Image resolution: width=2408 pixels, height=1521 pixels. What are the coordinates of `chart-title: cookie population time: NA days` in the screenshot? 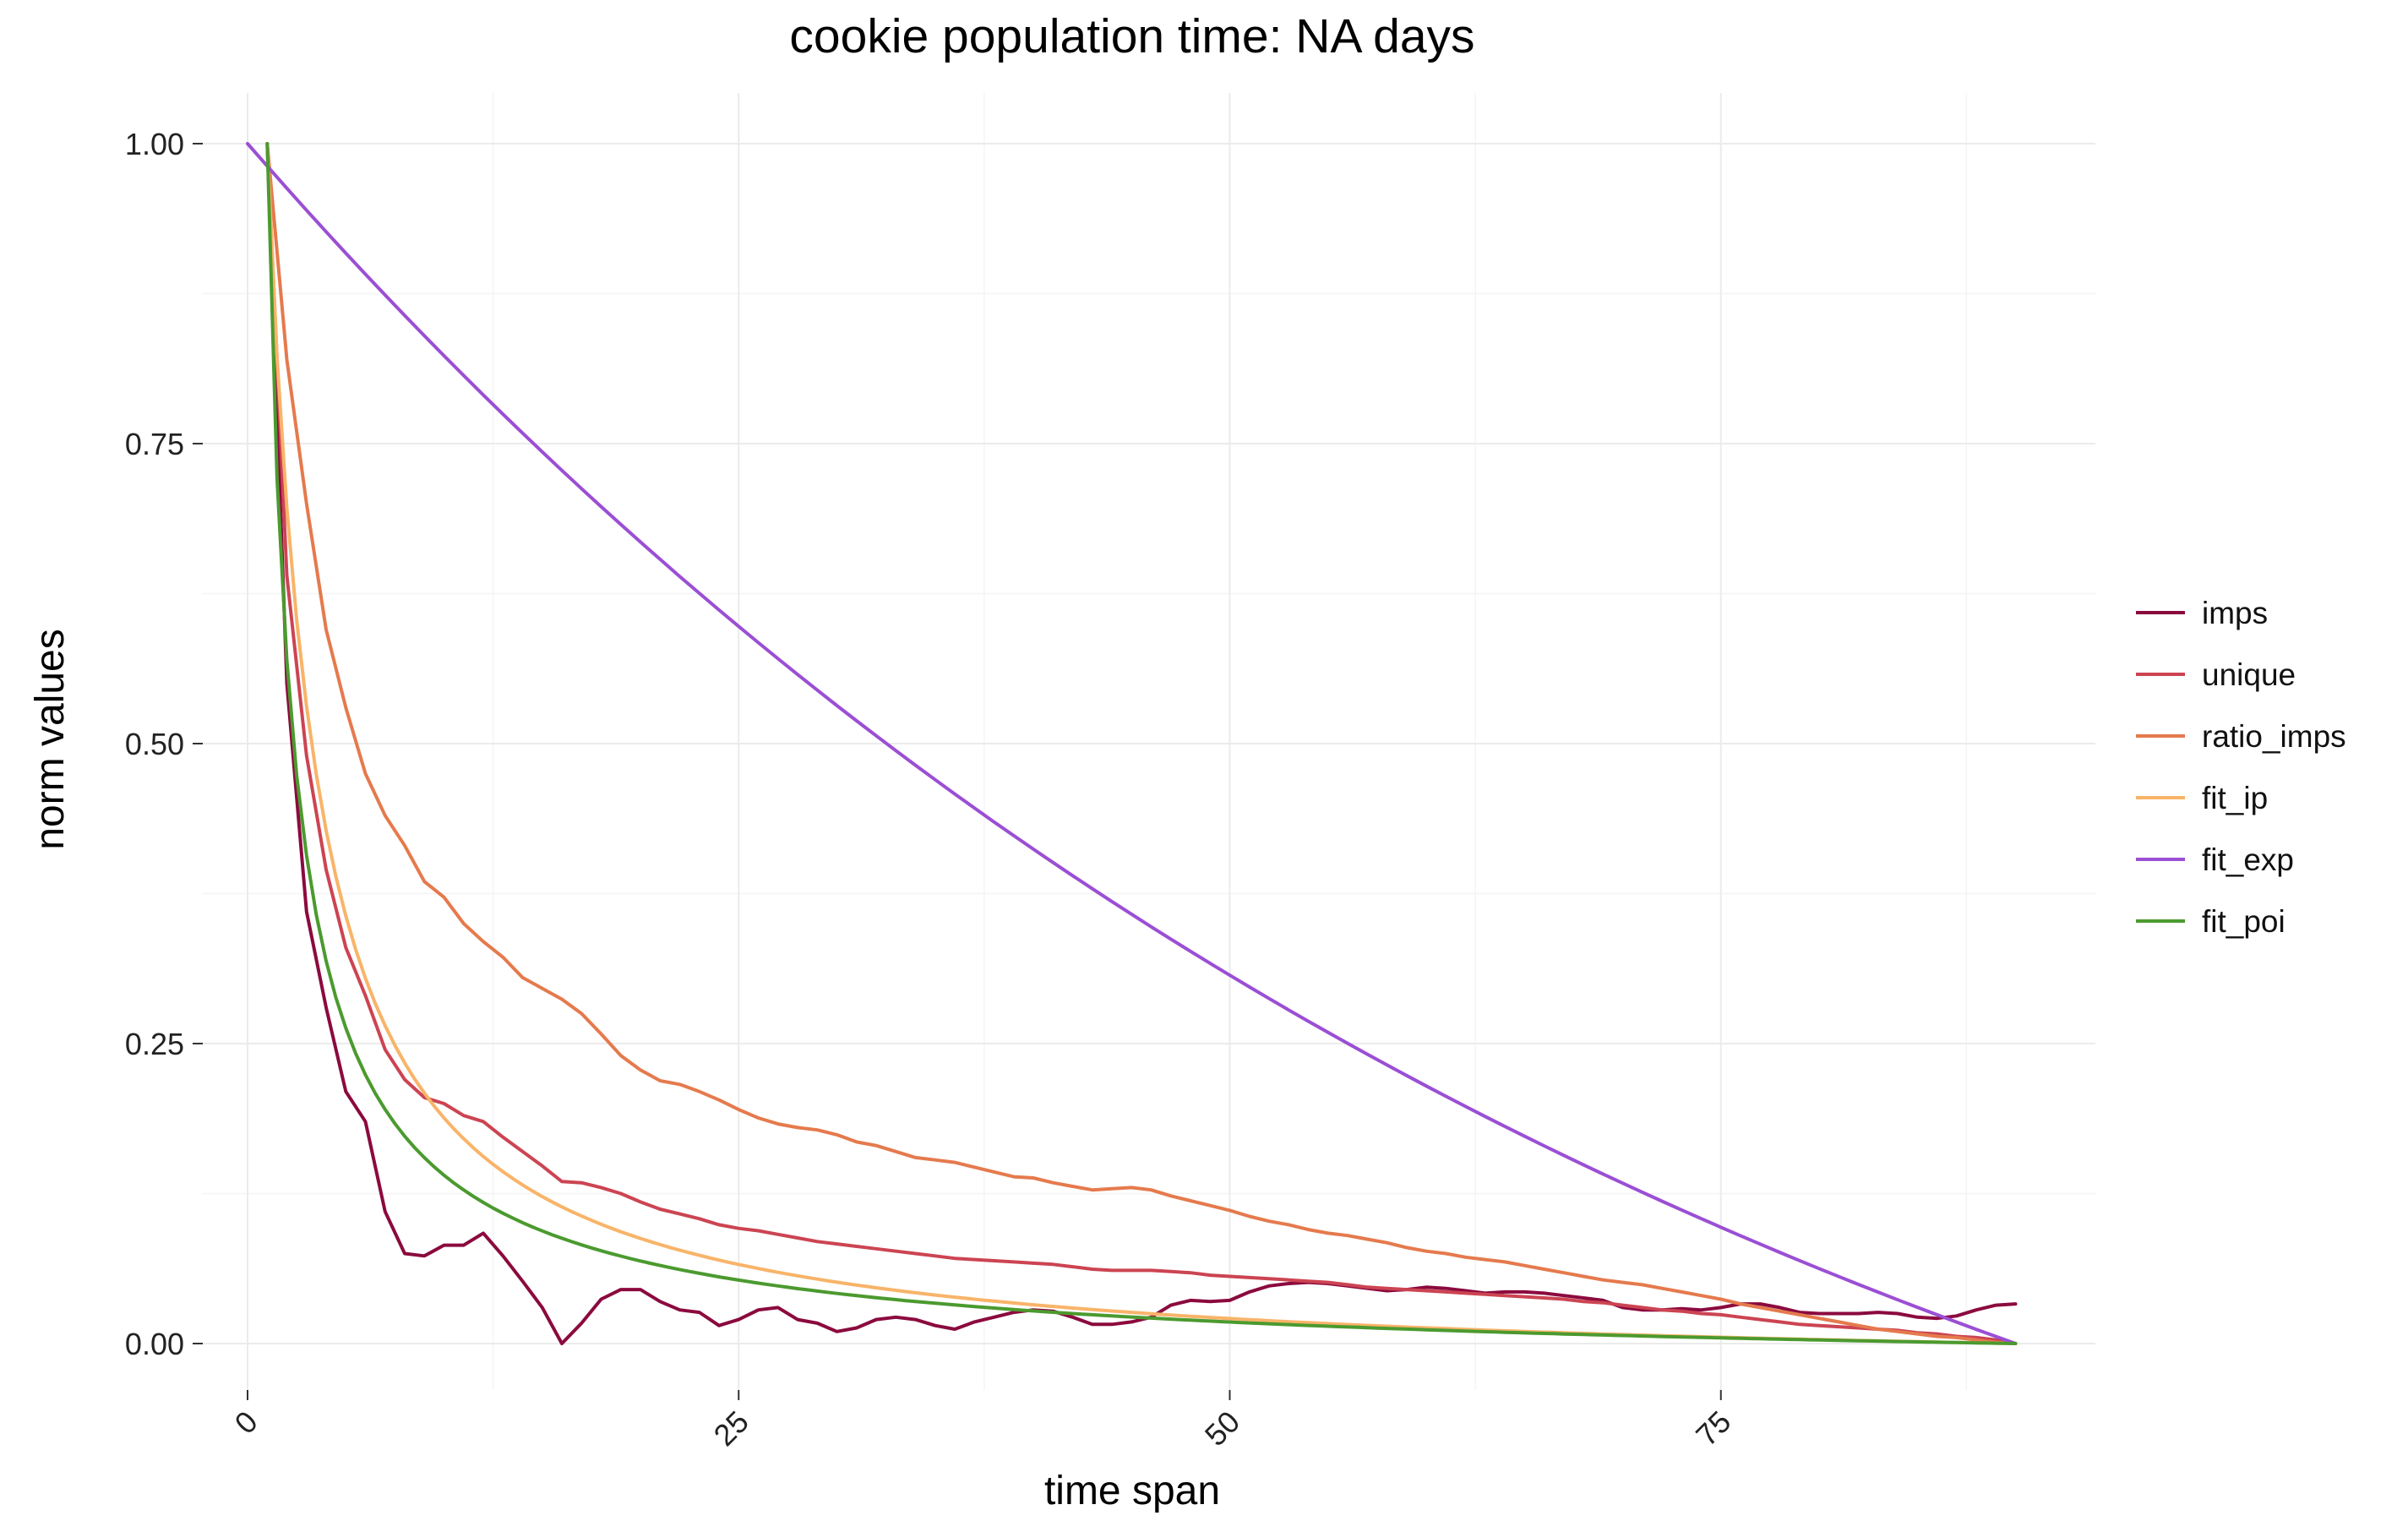 It's located at (1131, 36).